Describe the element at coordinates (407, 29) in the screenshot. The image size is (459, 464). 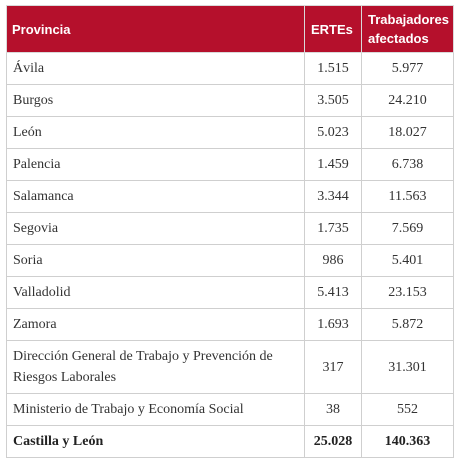
I see `header-trabajadores: Trabajadores afectados` at that location.